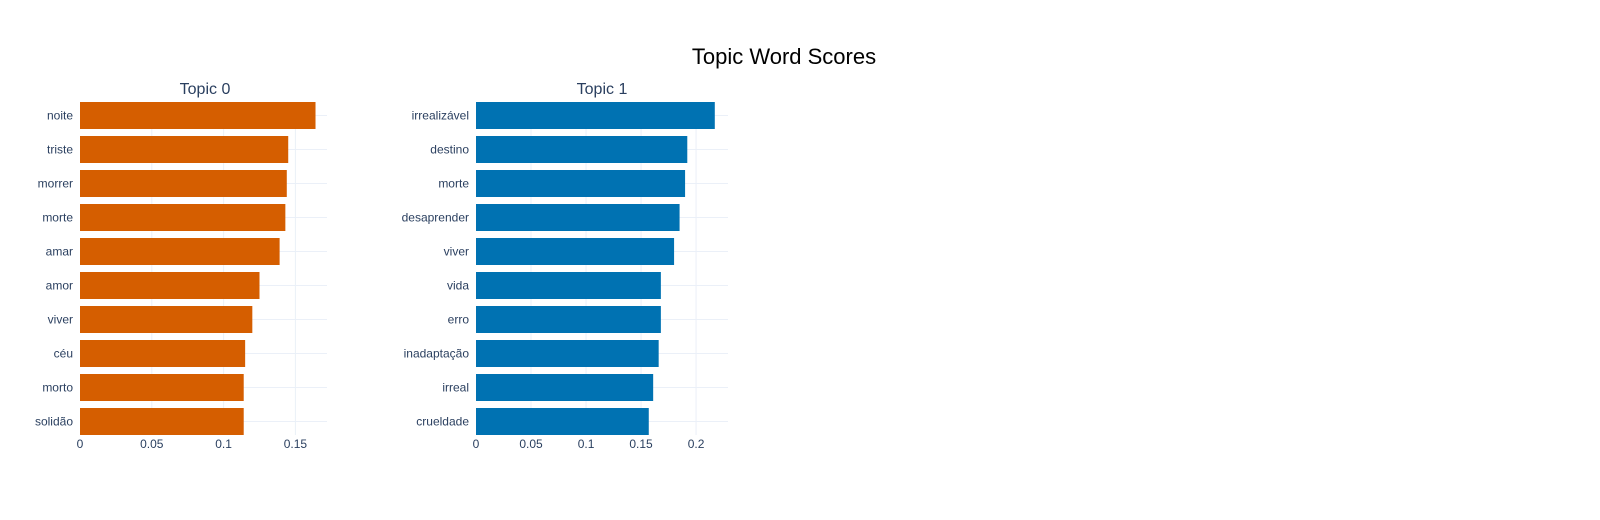  I want to click on bar-irrealizável, so click(595, 115).